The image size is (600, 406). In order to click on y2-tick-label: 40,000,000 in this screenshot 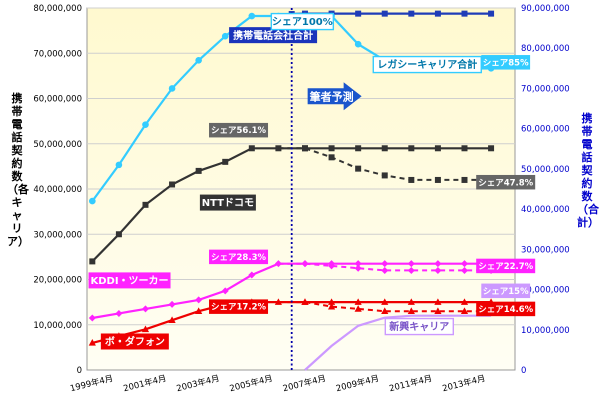, I will do `click(545, 210)`.